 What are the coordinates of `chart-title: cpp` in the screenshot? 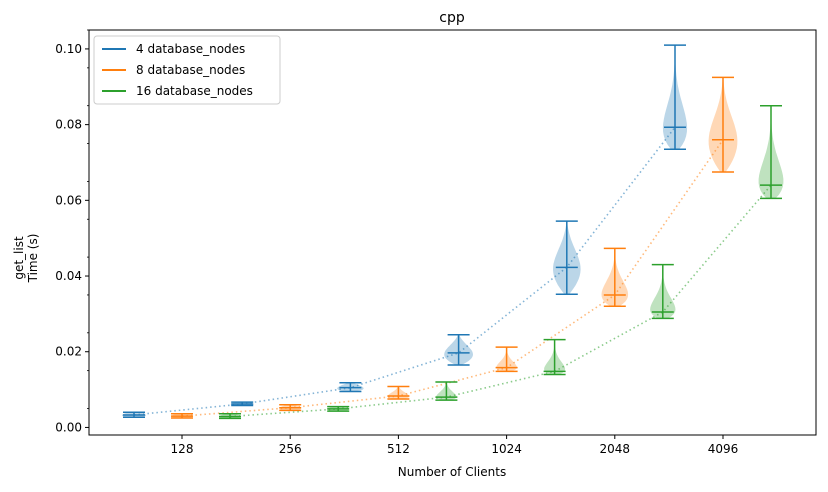 It's located at (452, 18).